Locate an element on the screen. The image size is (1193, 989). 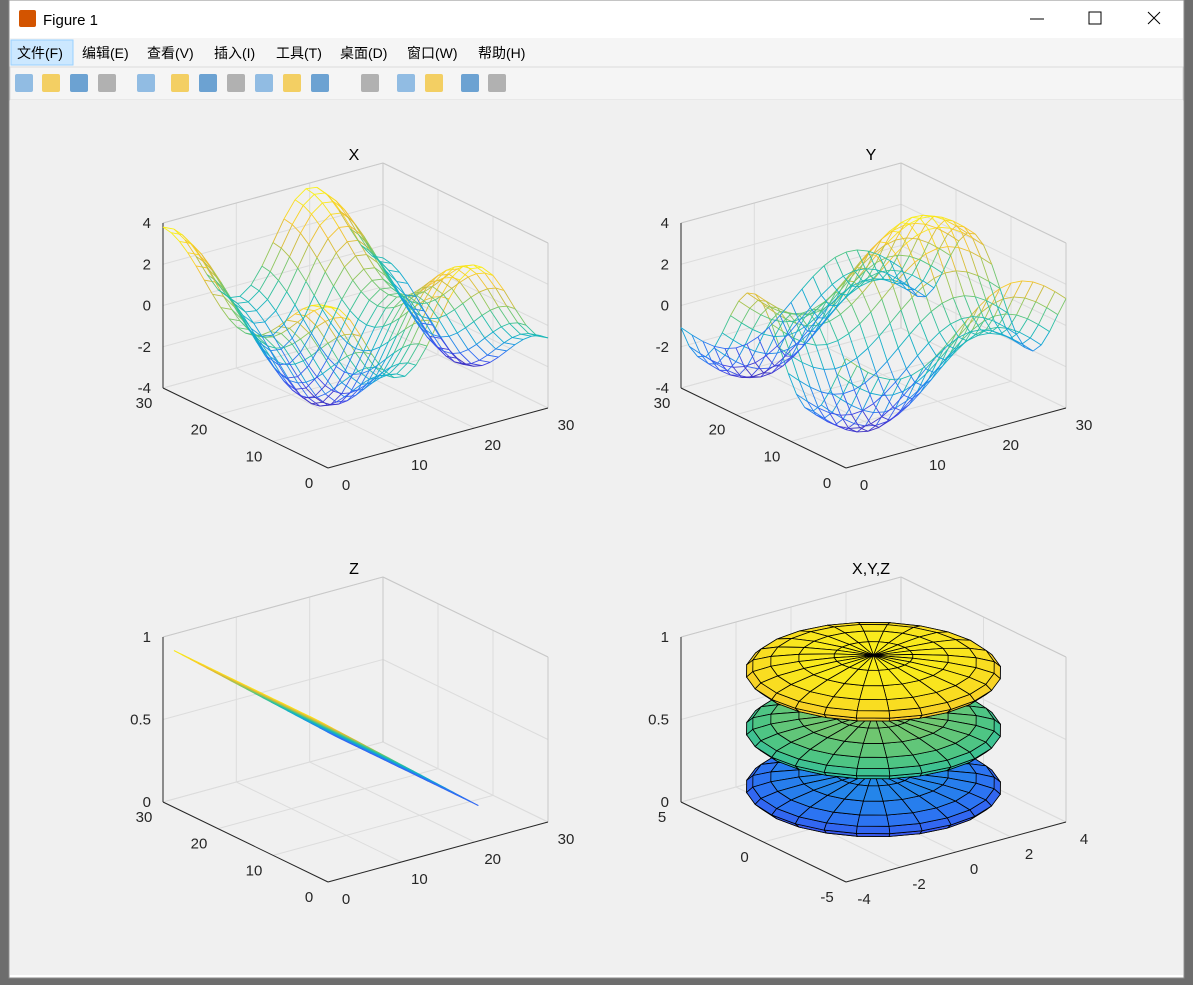
axes-title: X is located at coordinates (354, 155).